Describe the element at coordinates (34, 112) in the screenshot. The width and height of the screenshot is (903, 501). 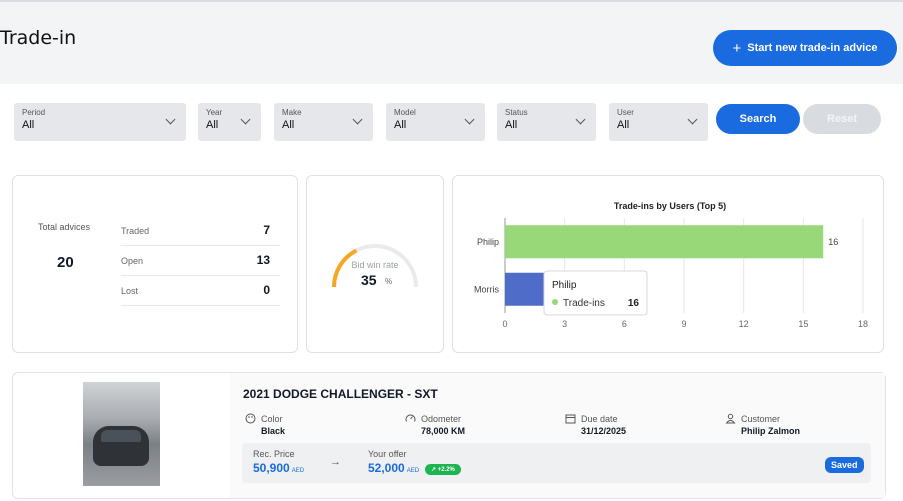
I see `filter-label: Period` at that location.